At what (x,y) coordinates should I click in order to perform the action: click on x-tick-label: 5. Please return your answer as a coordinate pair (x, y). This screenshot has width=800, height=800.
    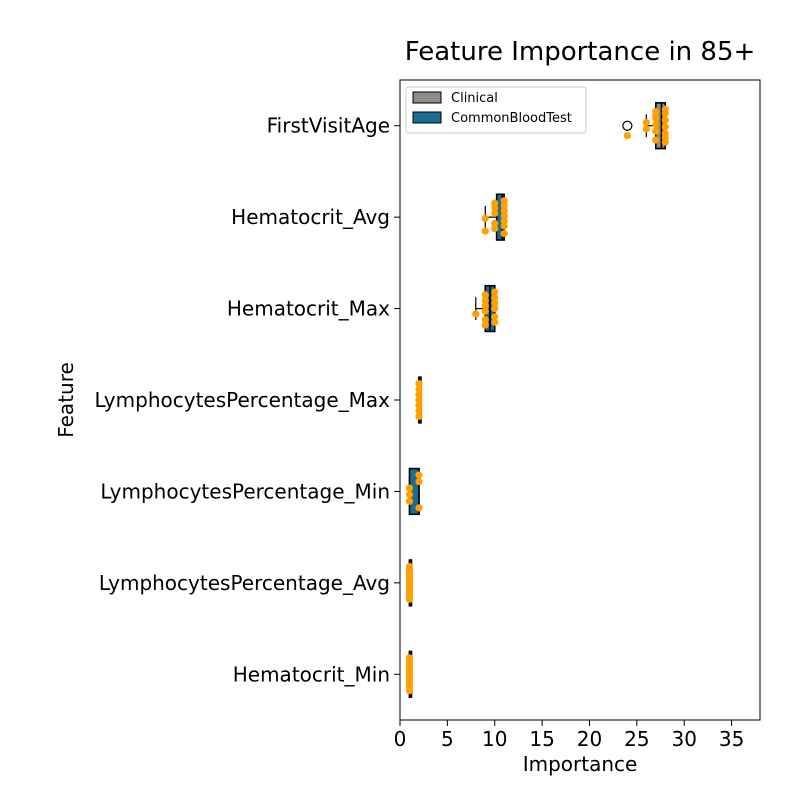
    Looking at the image, I should click on (447, 739).